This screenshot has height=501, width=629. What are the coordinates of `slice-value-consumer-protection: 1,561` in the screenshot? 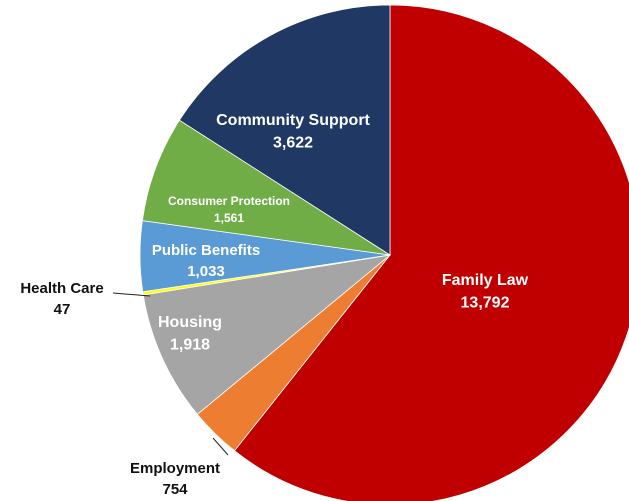 It's located at (229, 218).